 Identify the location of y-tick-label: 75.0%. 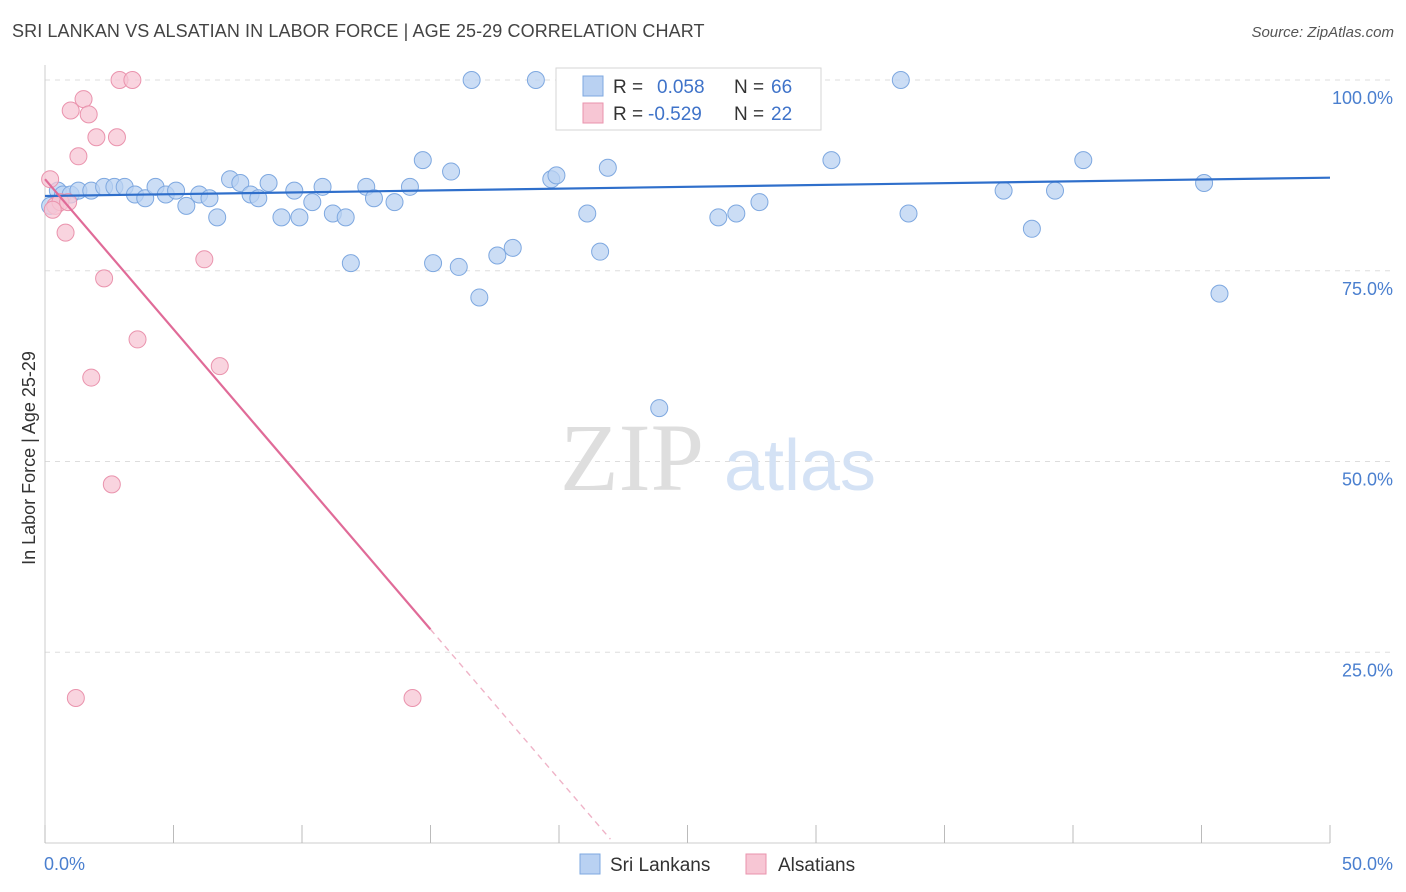
(1367, 289).